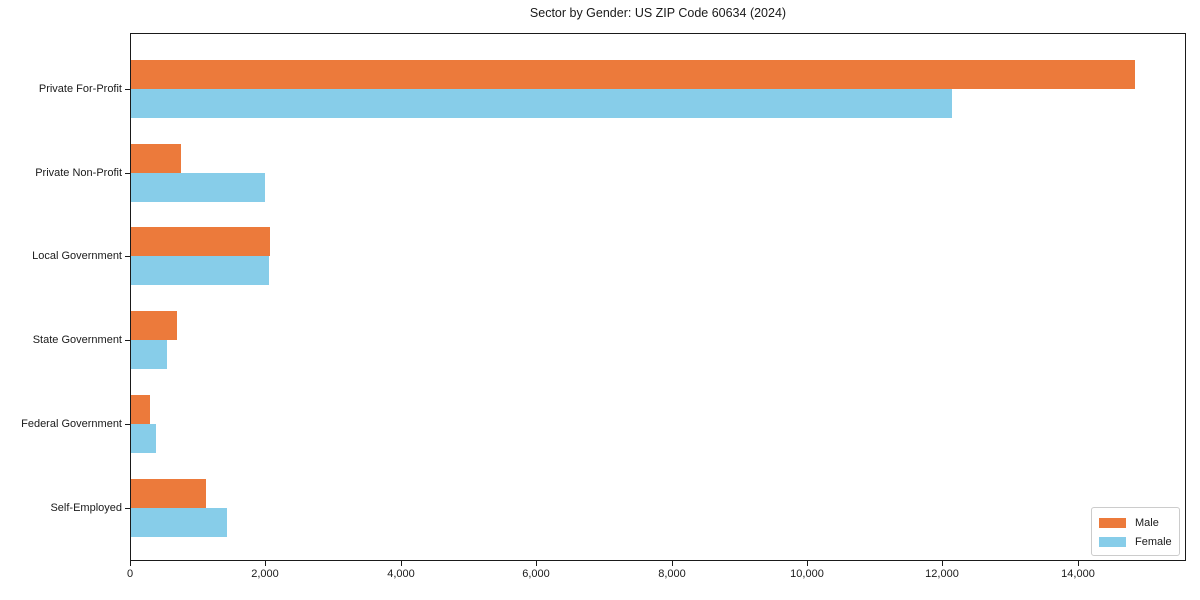 This screenshot has width=1200, height=600. Describe the element at coordinates (77, 256) in the screenshot. I see `ytick-label: Local Government` at that location.